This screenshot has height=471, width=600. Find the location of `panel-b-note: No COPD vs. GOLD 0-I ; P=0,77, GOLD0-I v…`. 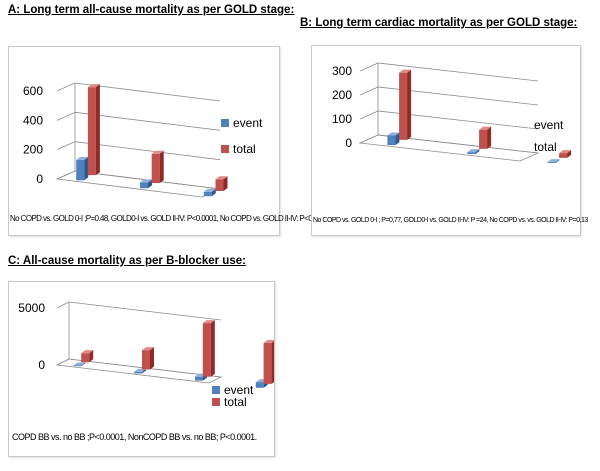

panel-b-note: No COPD vs. GOLD 0-I ; P=0,77, GOLD0-I v… is located at coordinates (450, 220).